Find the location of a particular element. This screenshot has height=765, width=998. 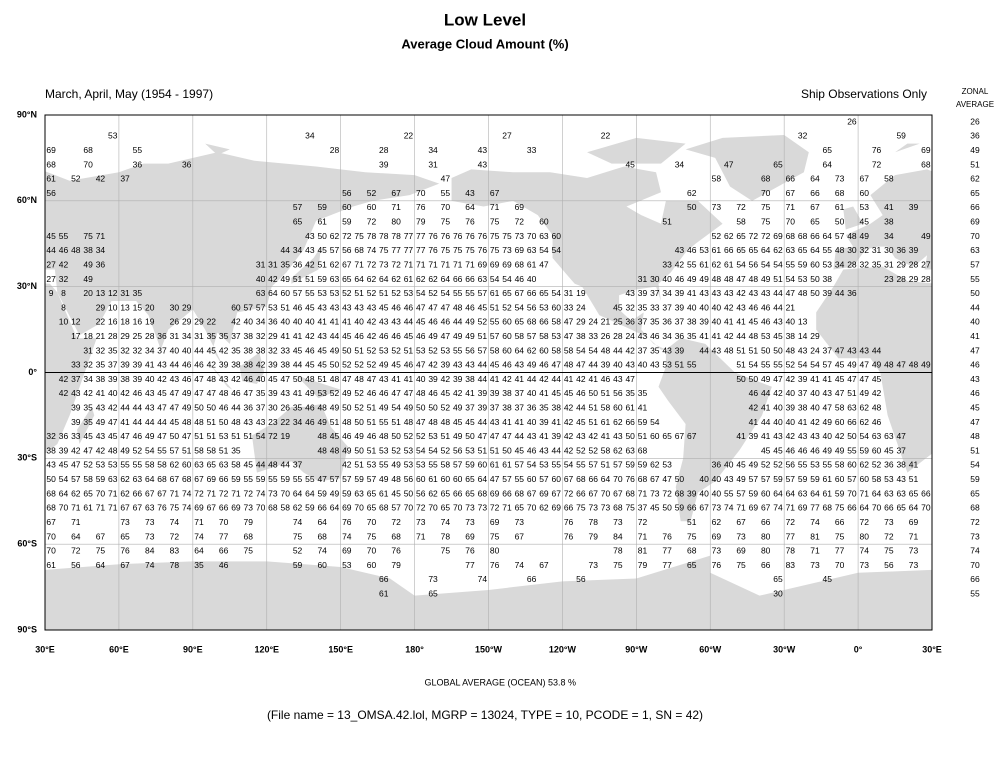

cell-value: 58 is located at coordinates (446, 465).